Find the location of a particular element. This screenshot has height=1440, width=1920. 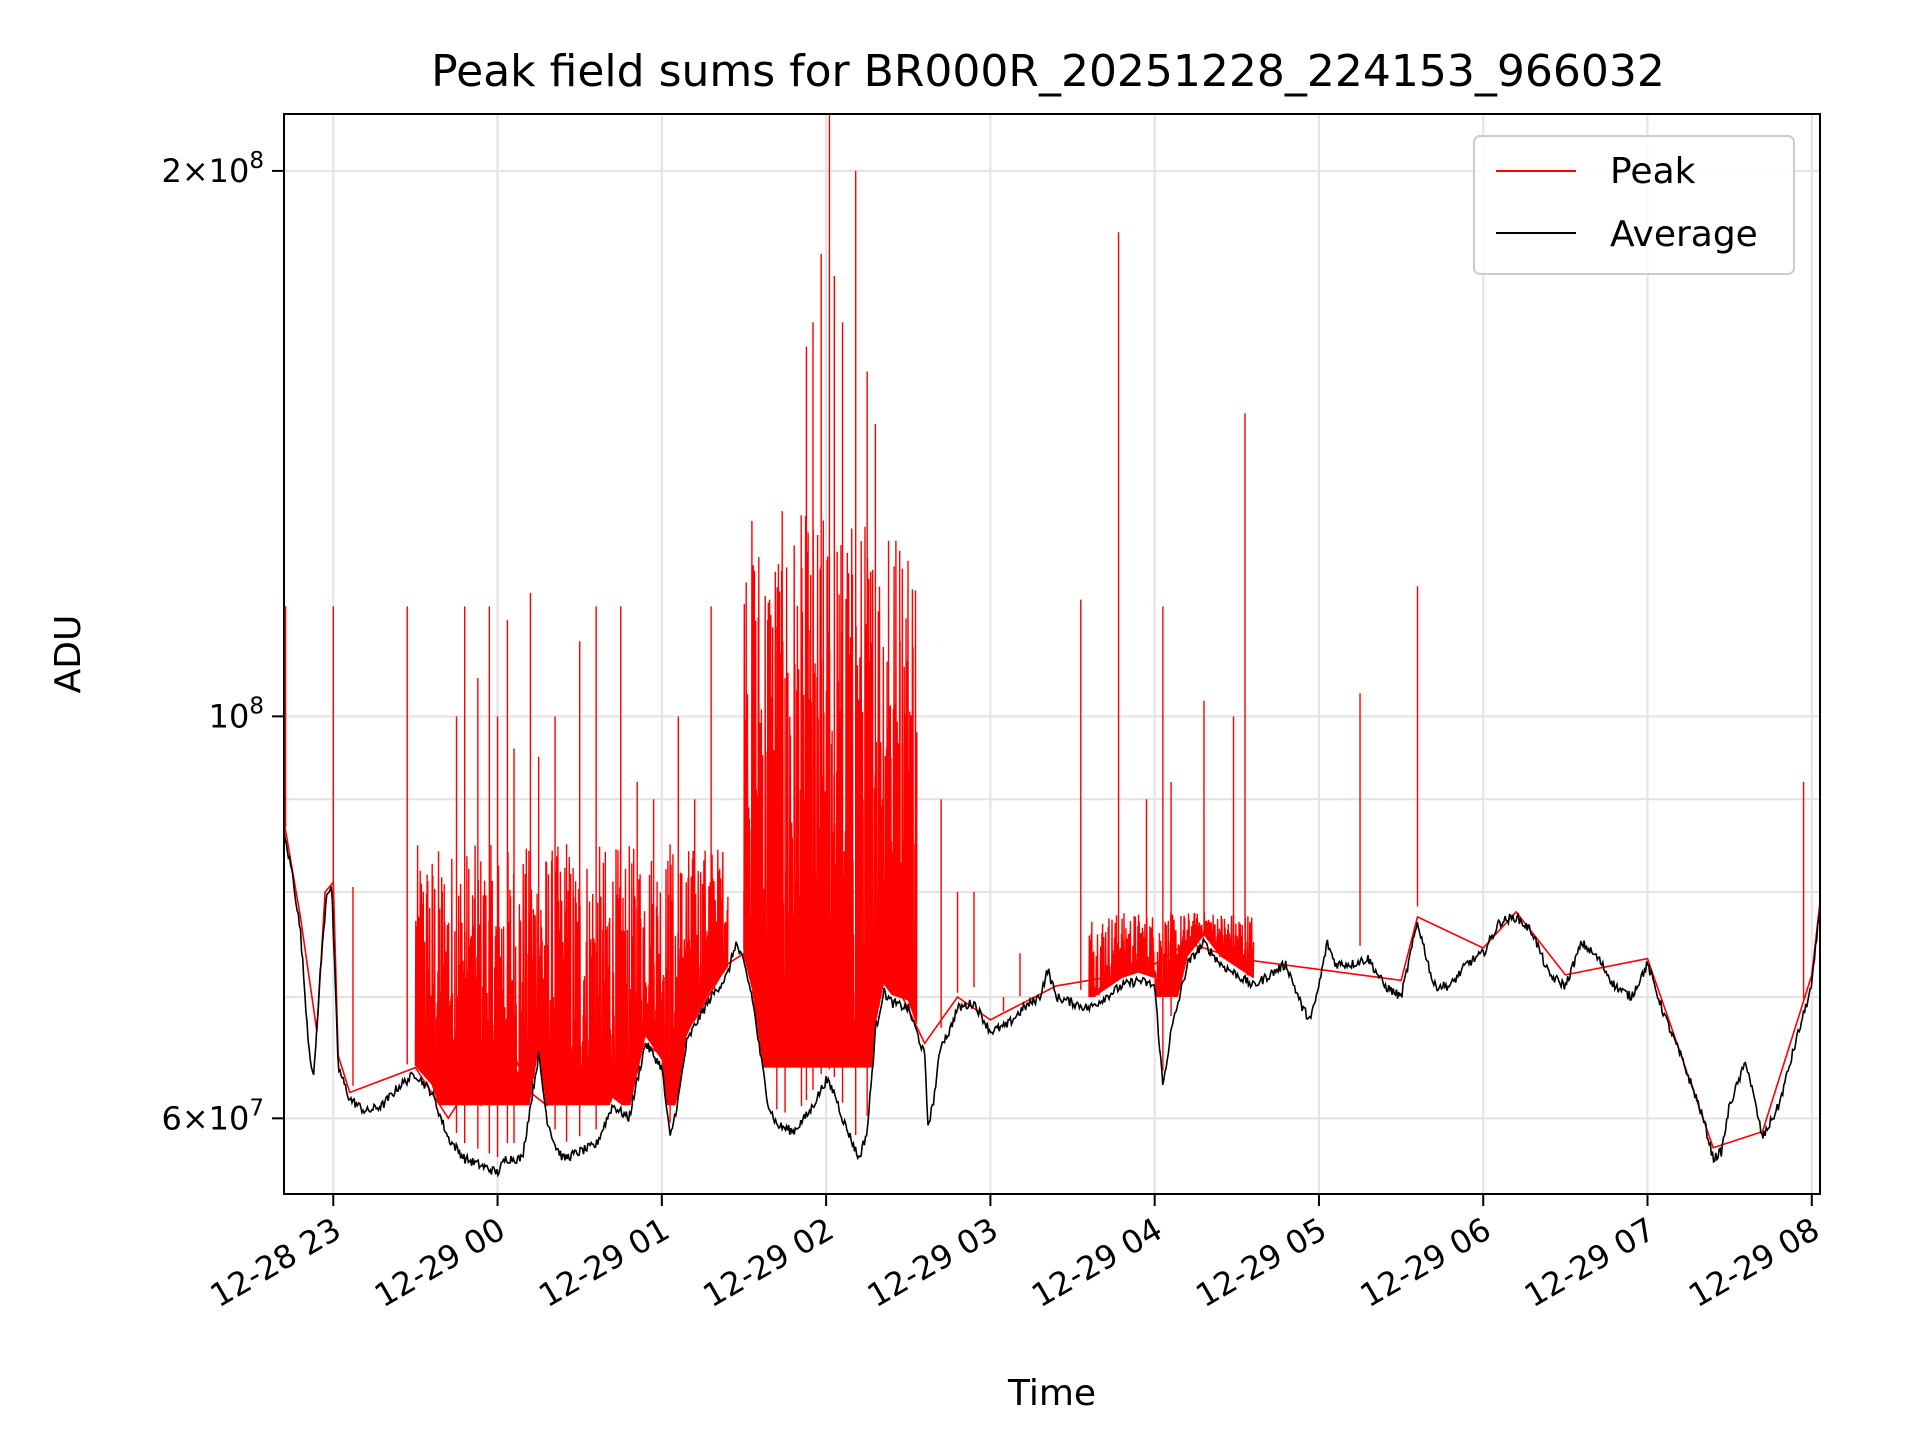

y-axis-label: ADU is located at coordinates (68, 654).